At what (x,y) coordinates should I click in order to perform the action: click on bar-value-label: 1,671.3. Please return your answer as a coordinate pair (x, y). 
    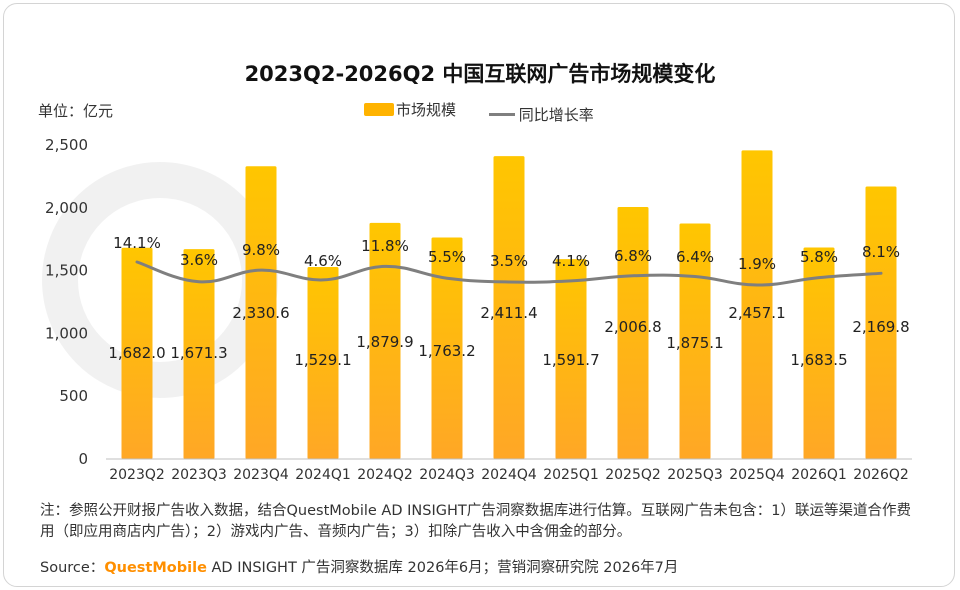
    Looking at the image, I should click on (198, 353).